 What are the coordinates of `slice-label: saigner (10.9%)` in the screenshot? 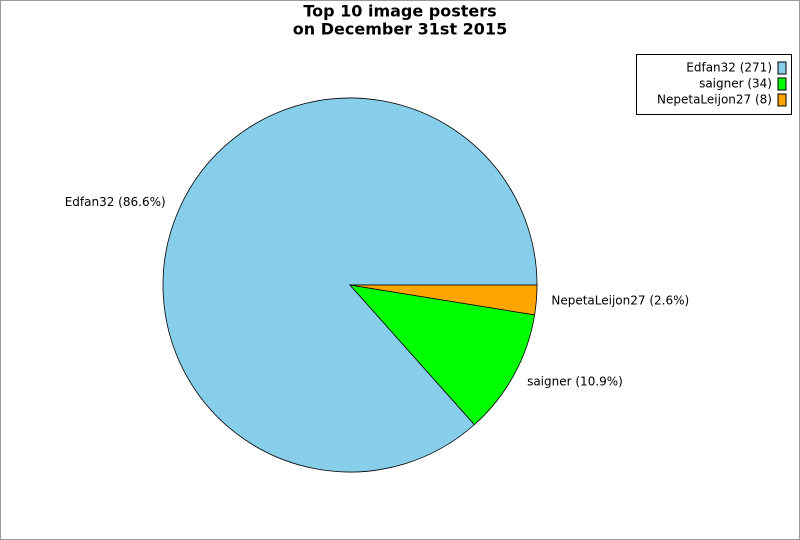 It's located at (575, 382).